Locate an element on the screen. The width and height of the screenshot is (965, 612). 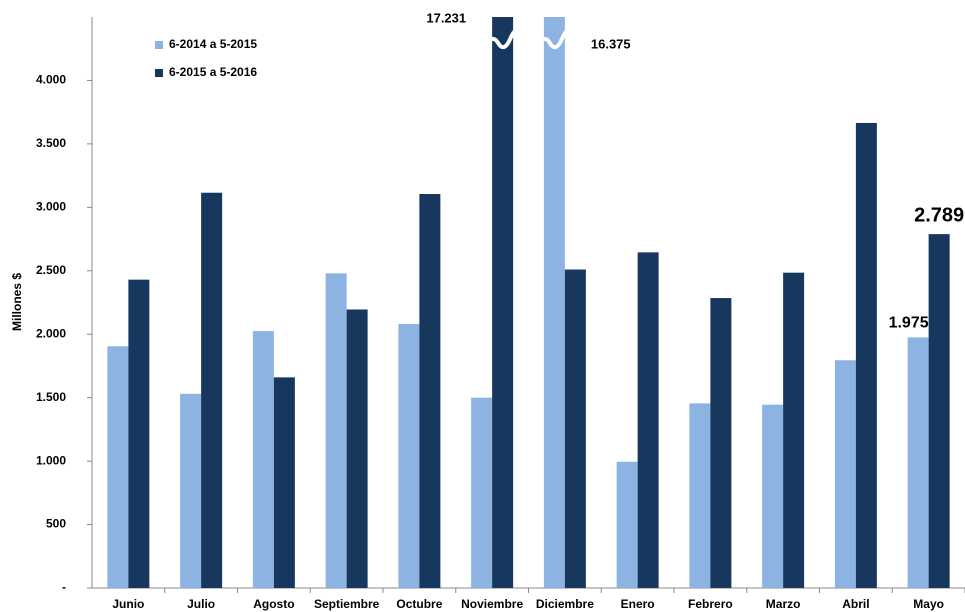
y-tick-label: 500 is located at coordinates (56, 524).